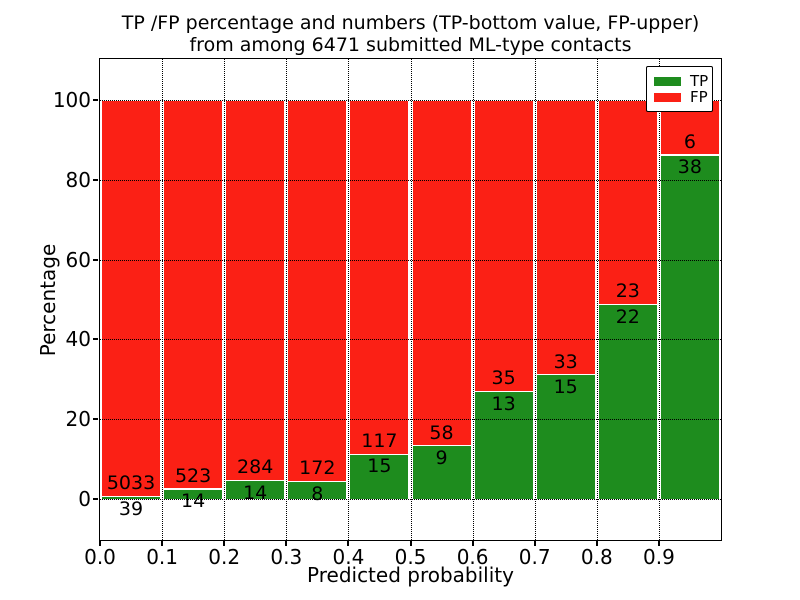 This screenshot has height=600, width=800. What do you see at coordinates (255, 467) in the screenshot?
I see `fp-count-label: 284` at bounding box center [255, 467].